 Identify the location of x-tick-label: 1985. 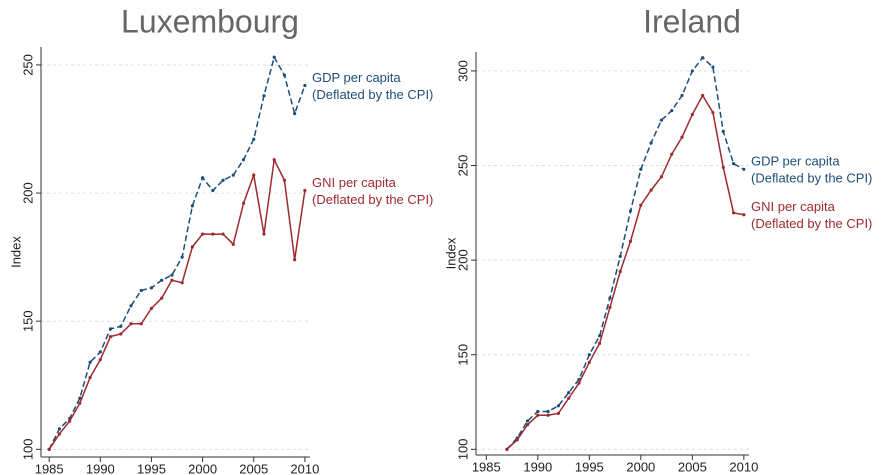
(49, 468).